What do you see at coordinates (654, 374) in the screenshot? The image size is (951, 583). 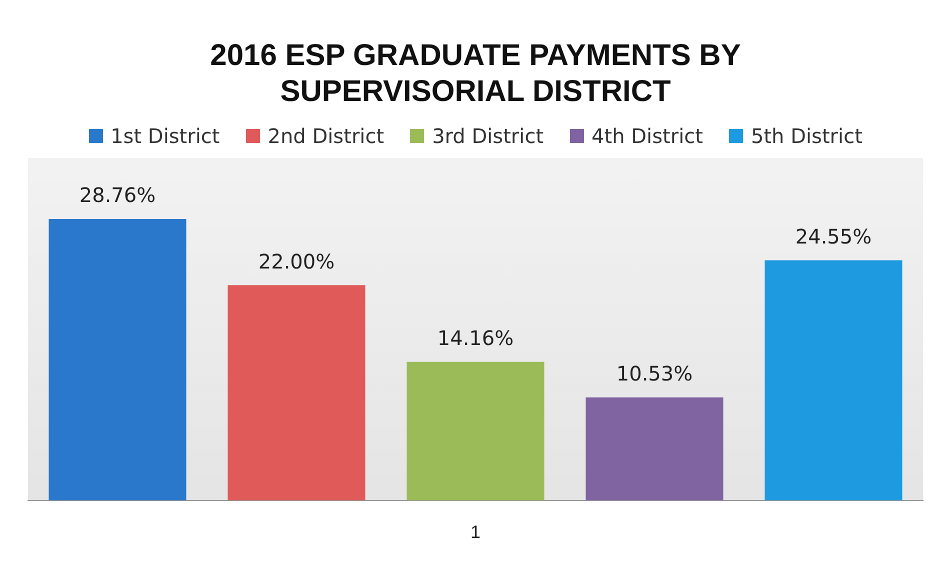 I see `data-label: 10.53%` at bounding box center [654, 374].